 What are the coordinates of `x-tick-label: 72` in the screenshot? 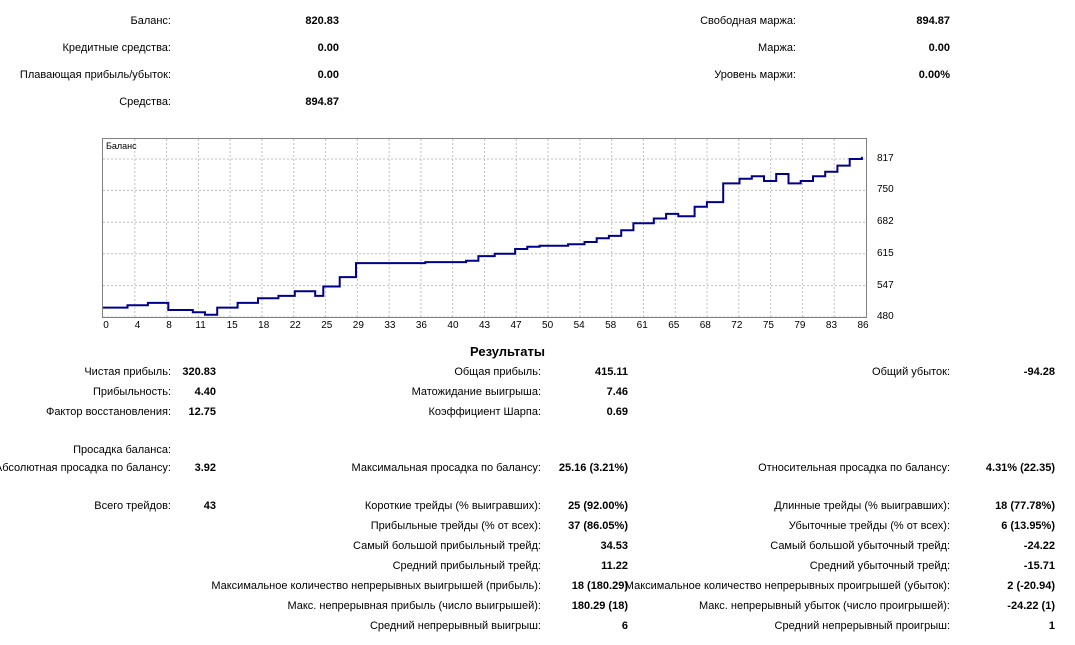 It's located at (737, 325).